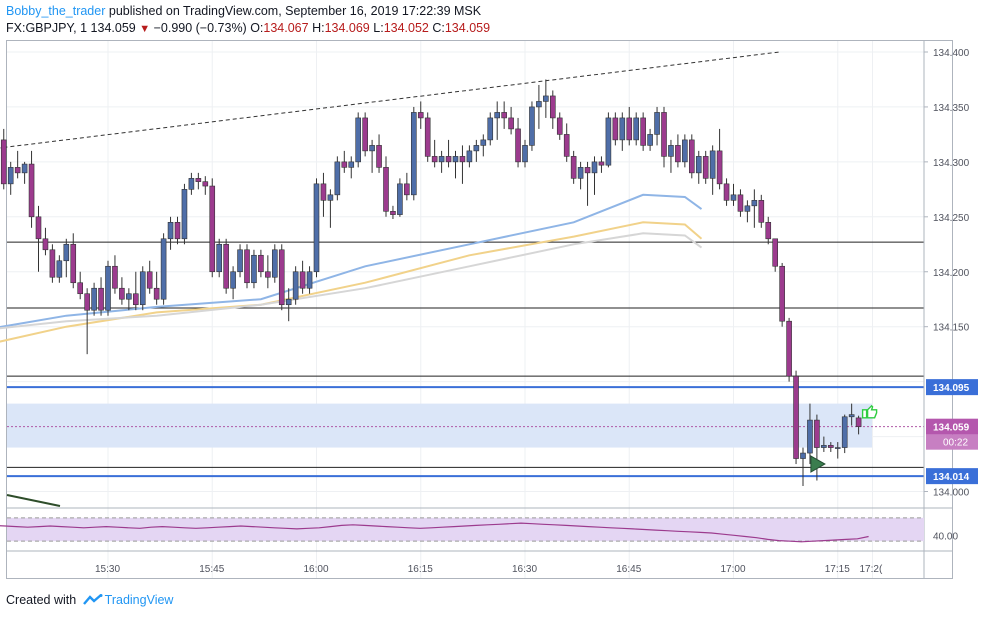 This screenshot has height=618, width=988. Describe the element at coordinates (316, 569) in the screenshot. I see `x-tick-label: 16:00` at that location.